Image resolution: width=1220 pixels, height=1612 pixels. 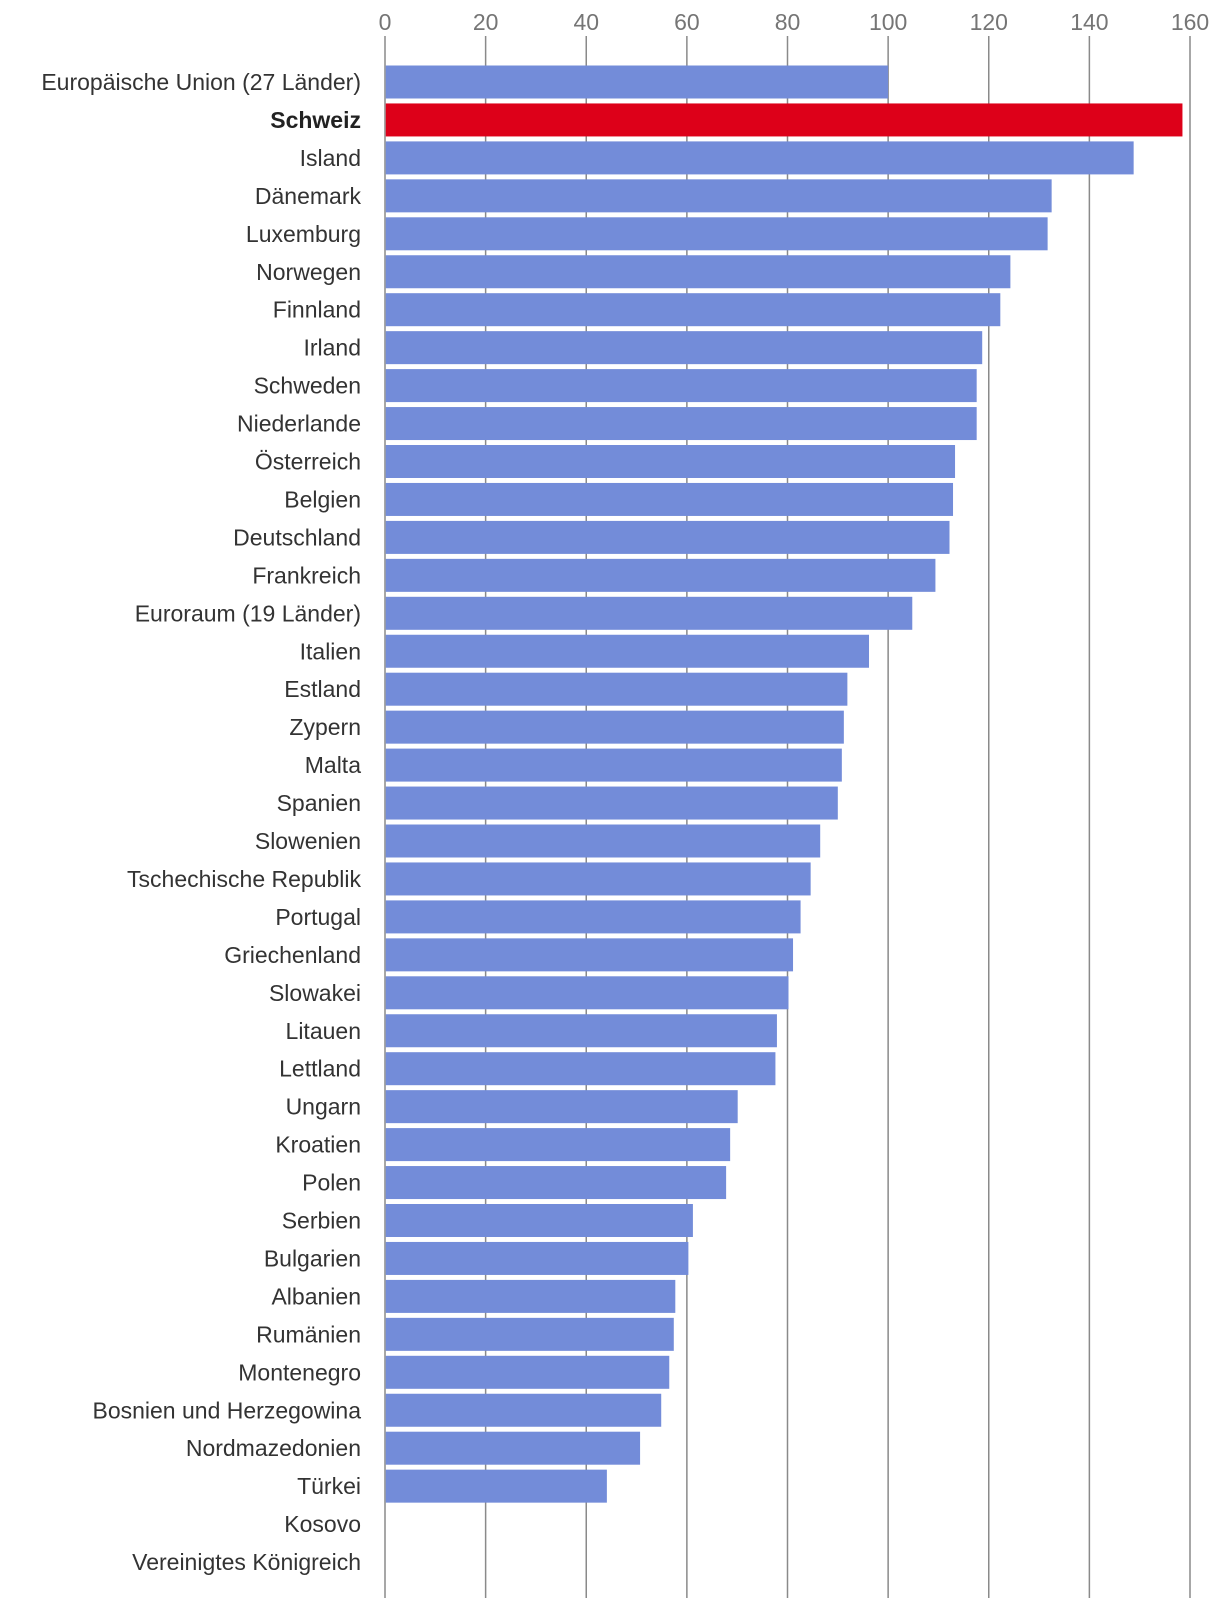 I want to click on category-label: Rumänien, so click(x=308, y=1334).